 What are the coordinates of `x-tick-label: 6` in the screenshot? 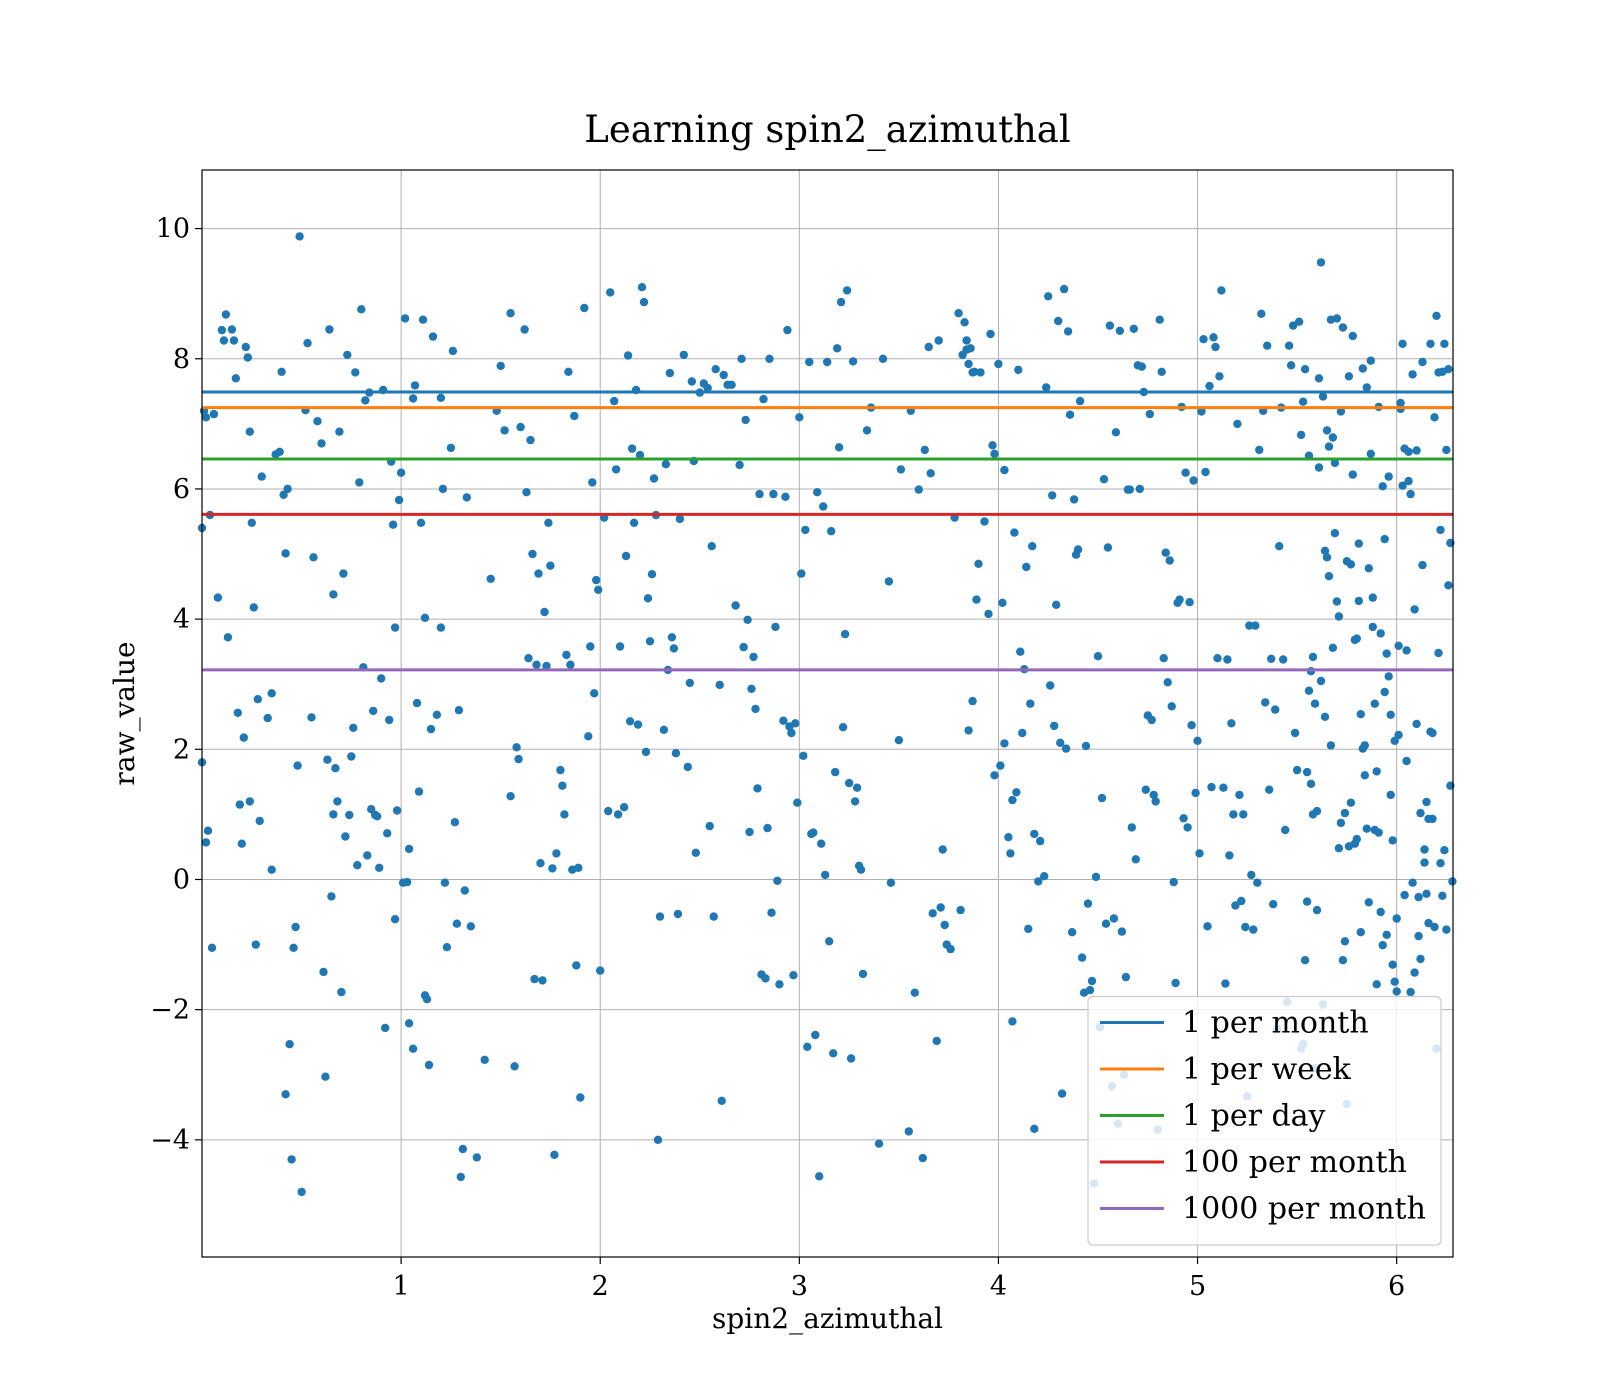 It's located at (1396, 1286).